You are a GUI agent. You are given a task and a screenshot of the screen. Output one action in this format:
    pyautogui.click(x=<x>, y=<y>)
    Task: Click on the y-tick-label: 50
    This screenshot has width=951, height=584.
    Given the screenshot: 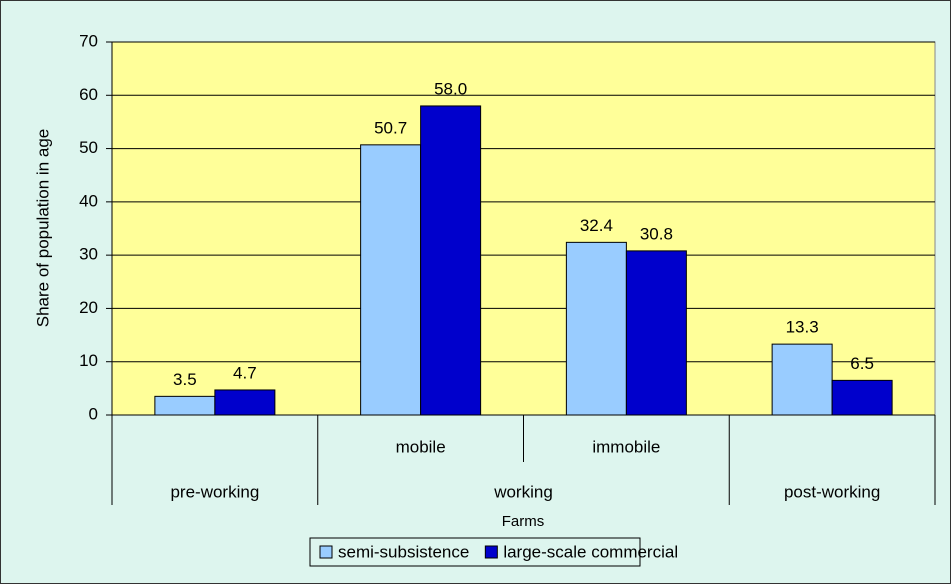 What is the action you would take?
    pyautogui.click(x=88, y=147)
    